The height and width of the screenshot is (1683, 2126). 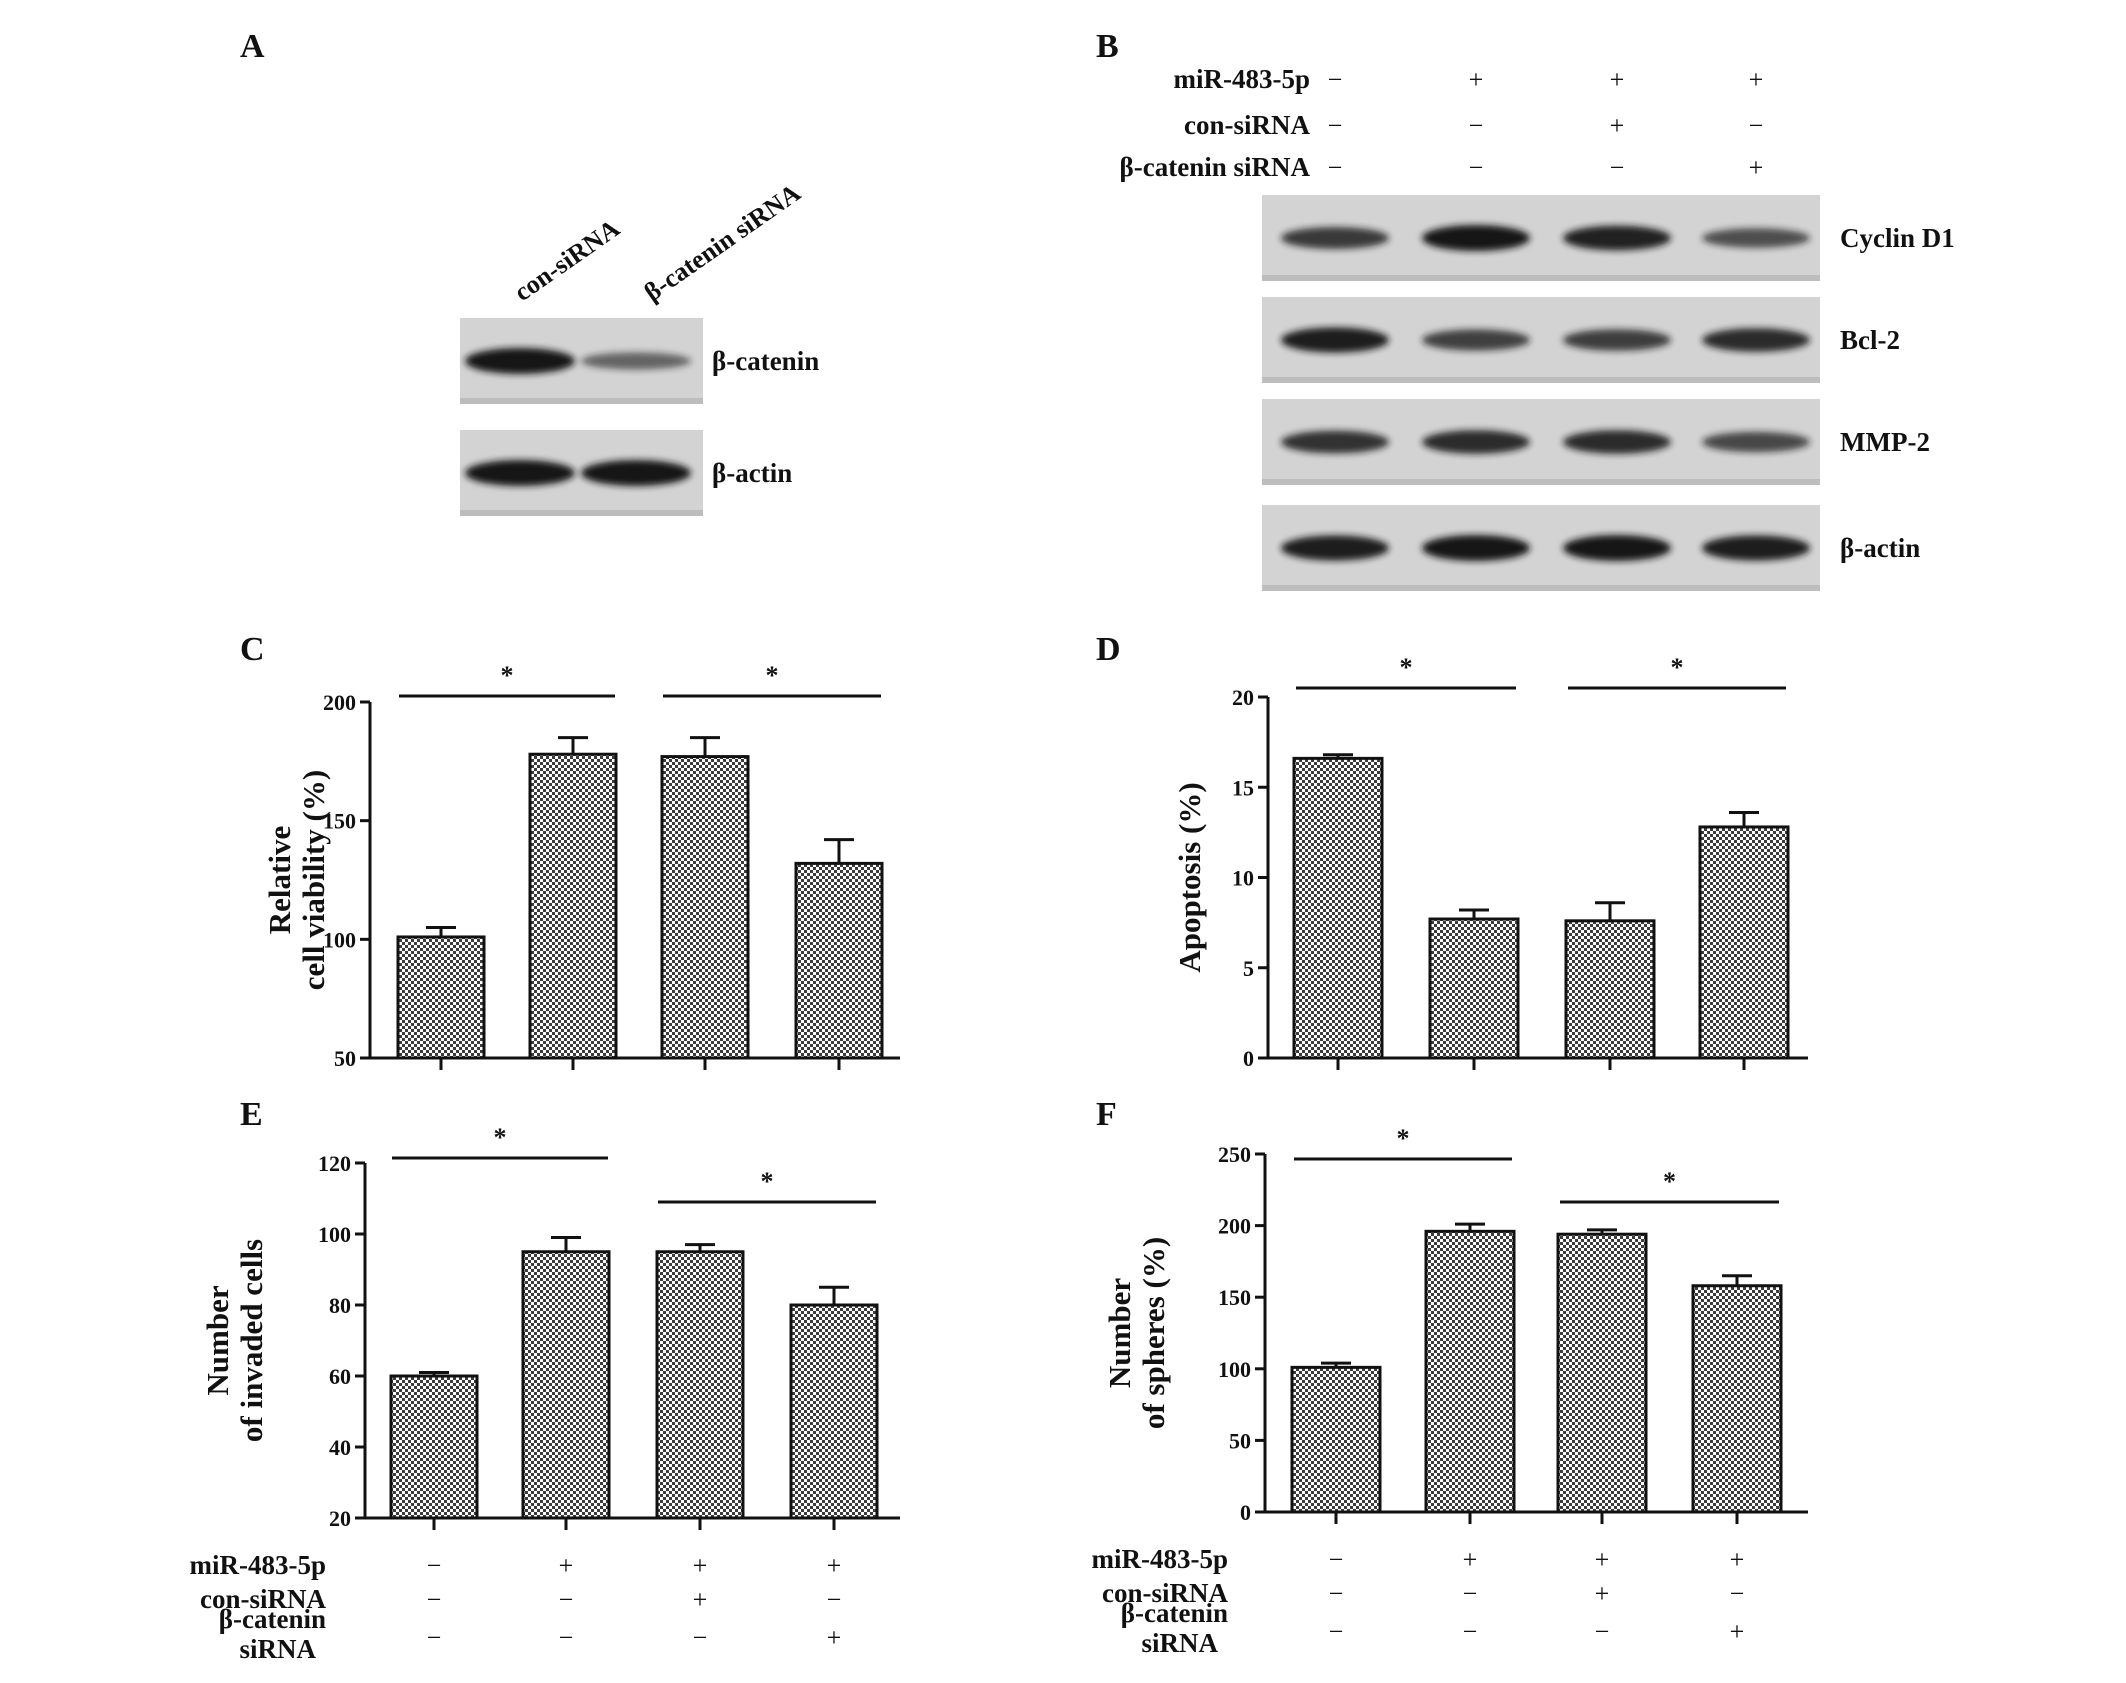 I want to click on y-tick-label: 10, so click(x=1243, y=878).